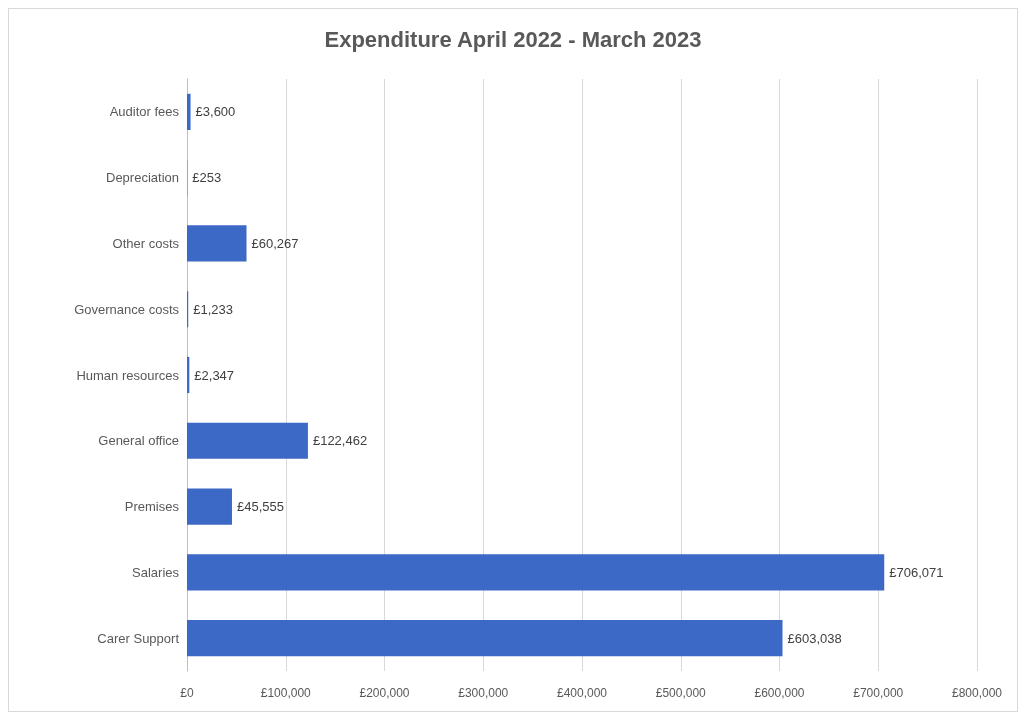 The height and width of the screenshot is (724, 1030). Describe the element at coordinates (916, 572) in the screenshot. I see `data-label: £706,071` at that location.